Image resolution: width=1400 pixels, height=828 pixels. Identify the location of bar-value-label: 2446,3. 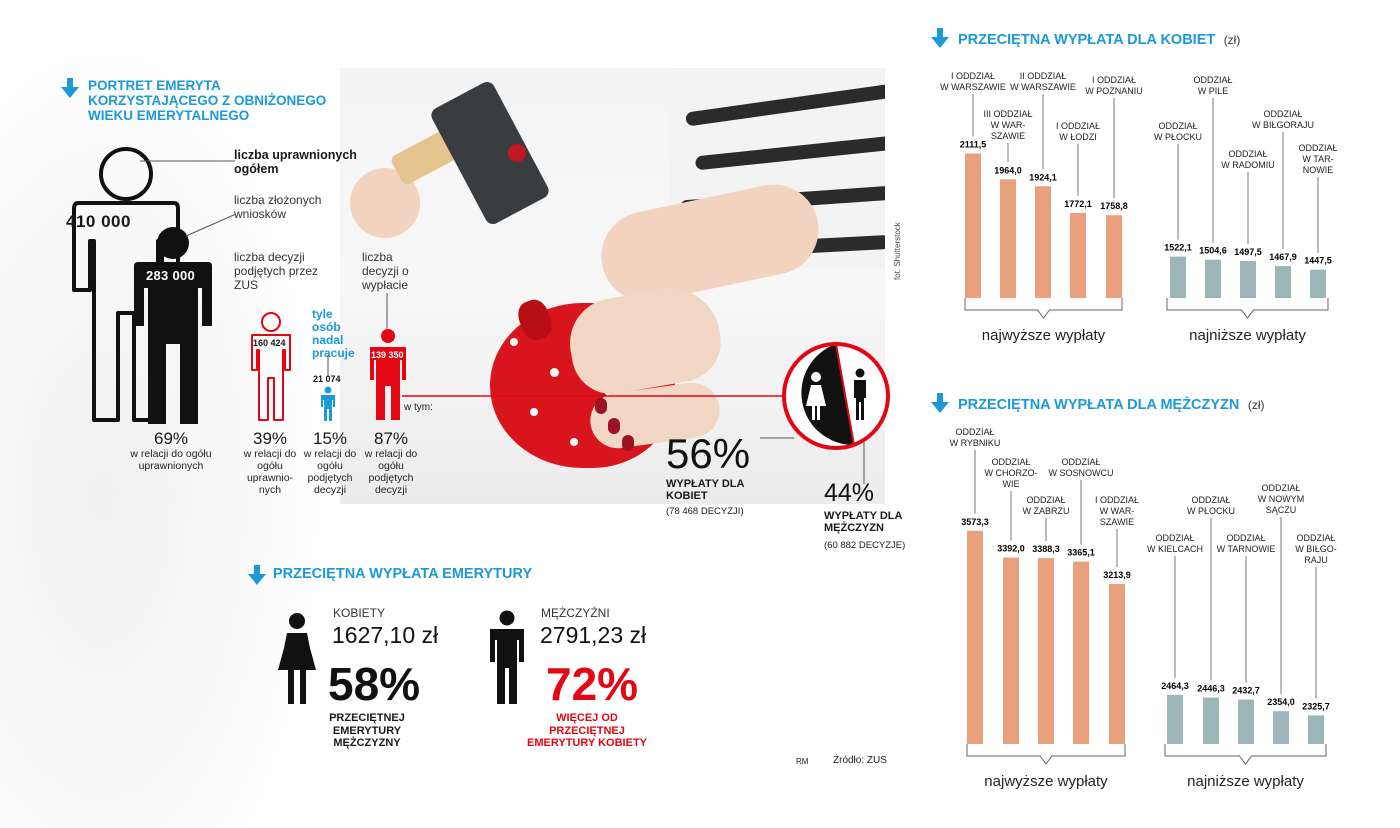
(1211, 689).